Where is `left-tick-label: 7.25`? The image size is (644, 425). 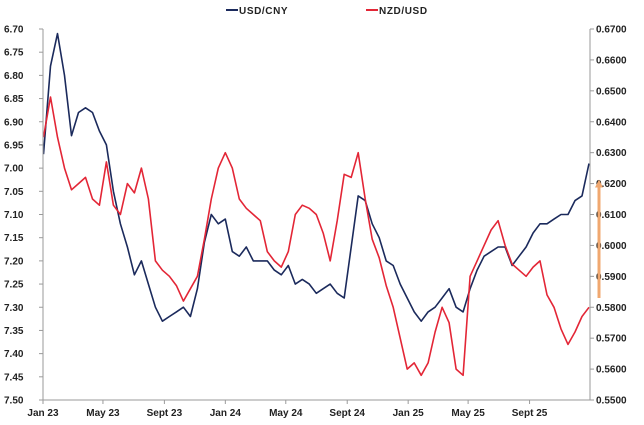
left-tick-label: 7.25 is located at coordinates (14, 285).